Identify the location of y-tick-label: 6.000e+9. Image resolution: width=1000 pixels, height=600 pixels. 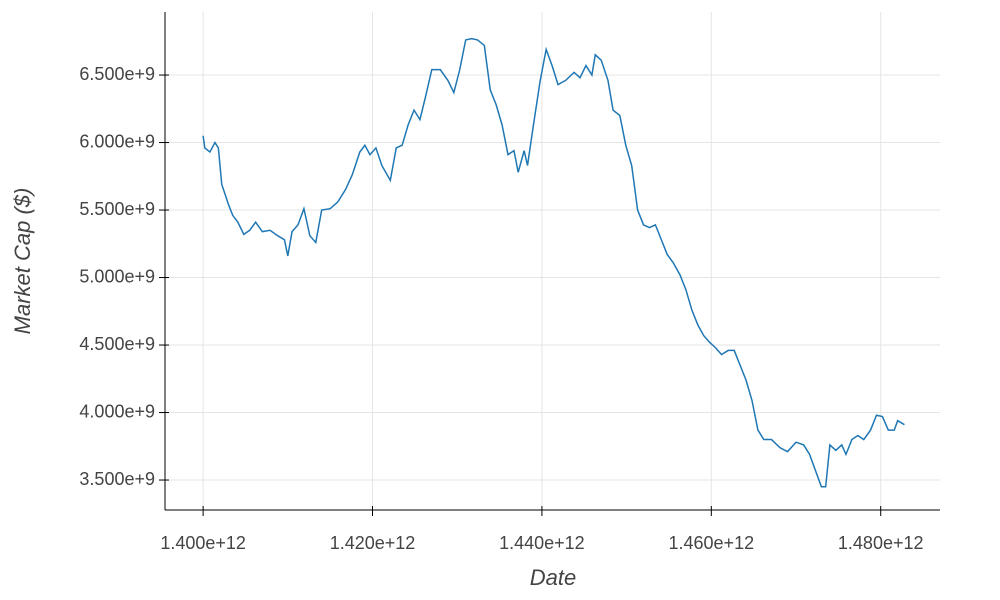
(117, 141).